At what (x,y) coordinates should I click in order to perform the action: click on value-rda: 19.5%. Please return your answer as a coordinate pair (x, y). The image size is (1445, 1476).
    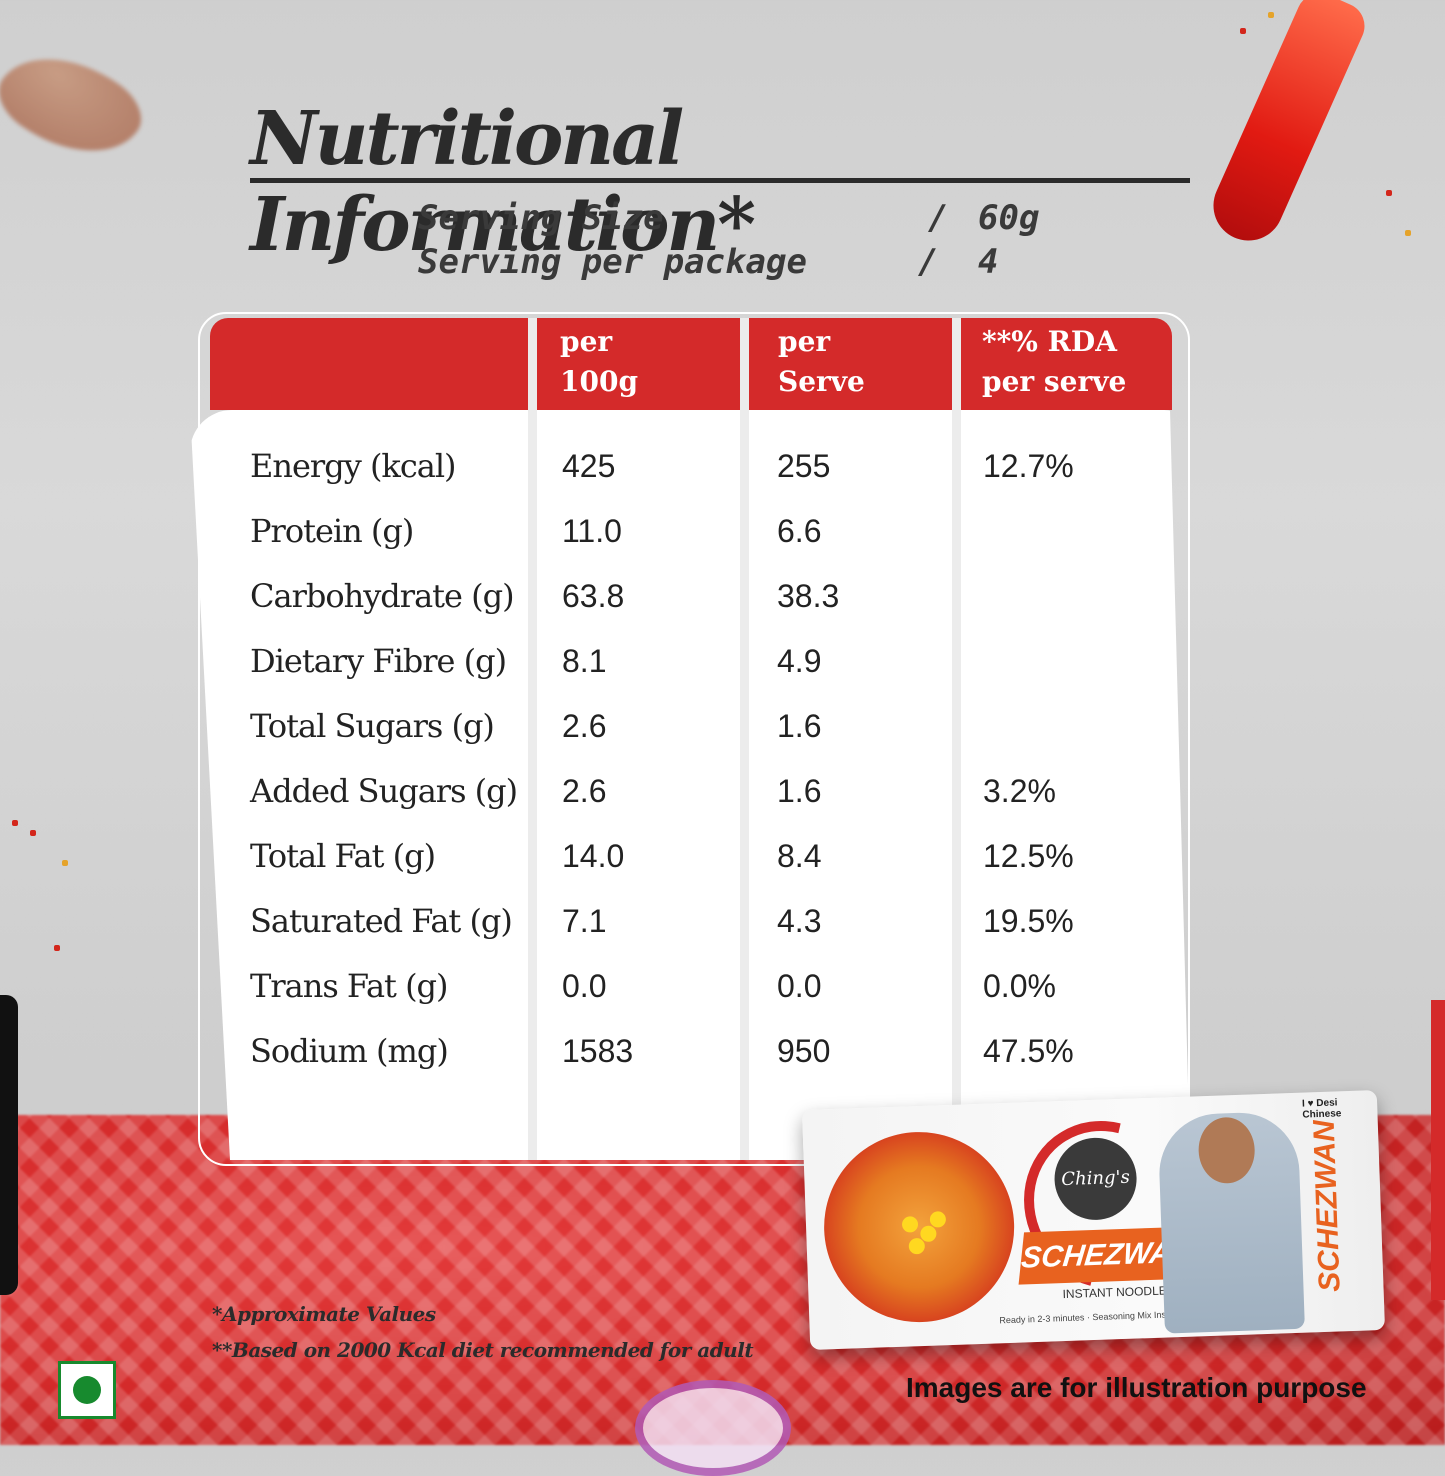
    Looking at the image, I should click on (1028, 921).